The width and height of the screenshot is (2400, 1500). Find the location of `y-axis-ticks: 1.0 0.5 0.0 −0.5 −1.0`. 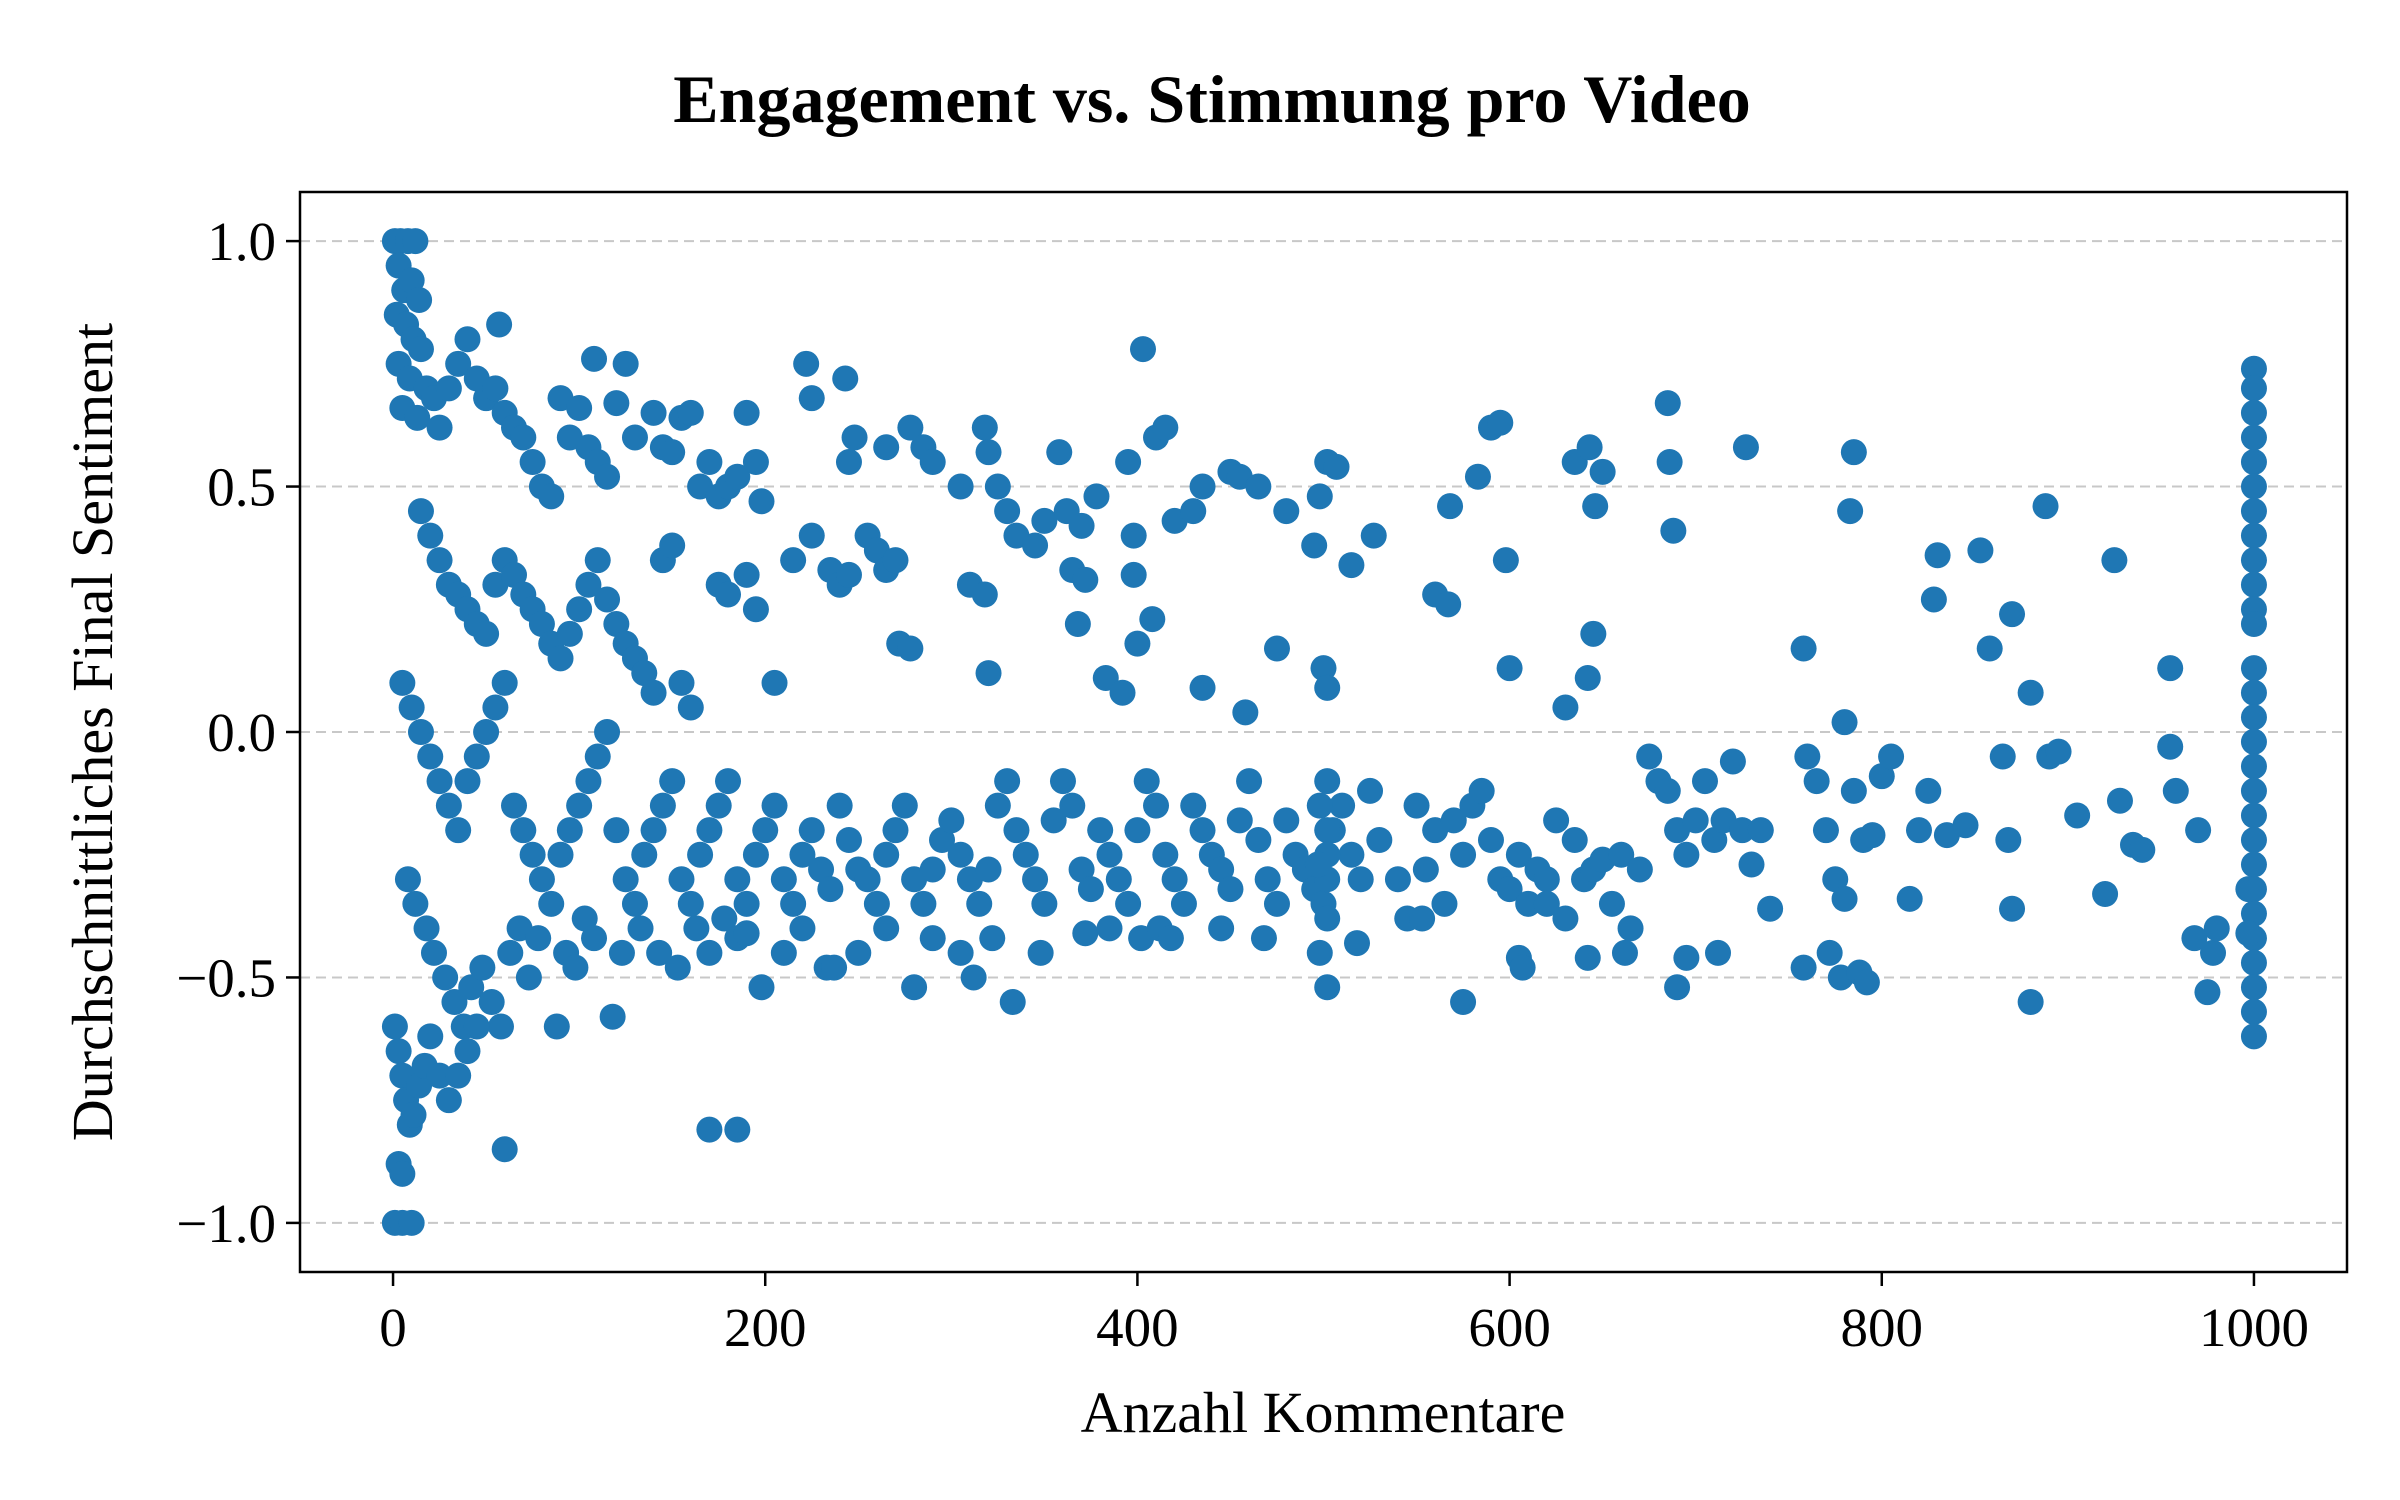

y-axis-ticks: 1.0 0.5 0.0 −0.5 −1.0 is located at coordinates (238, 732).